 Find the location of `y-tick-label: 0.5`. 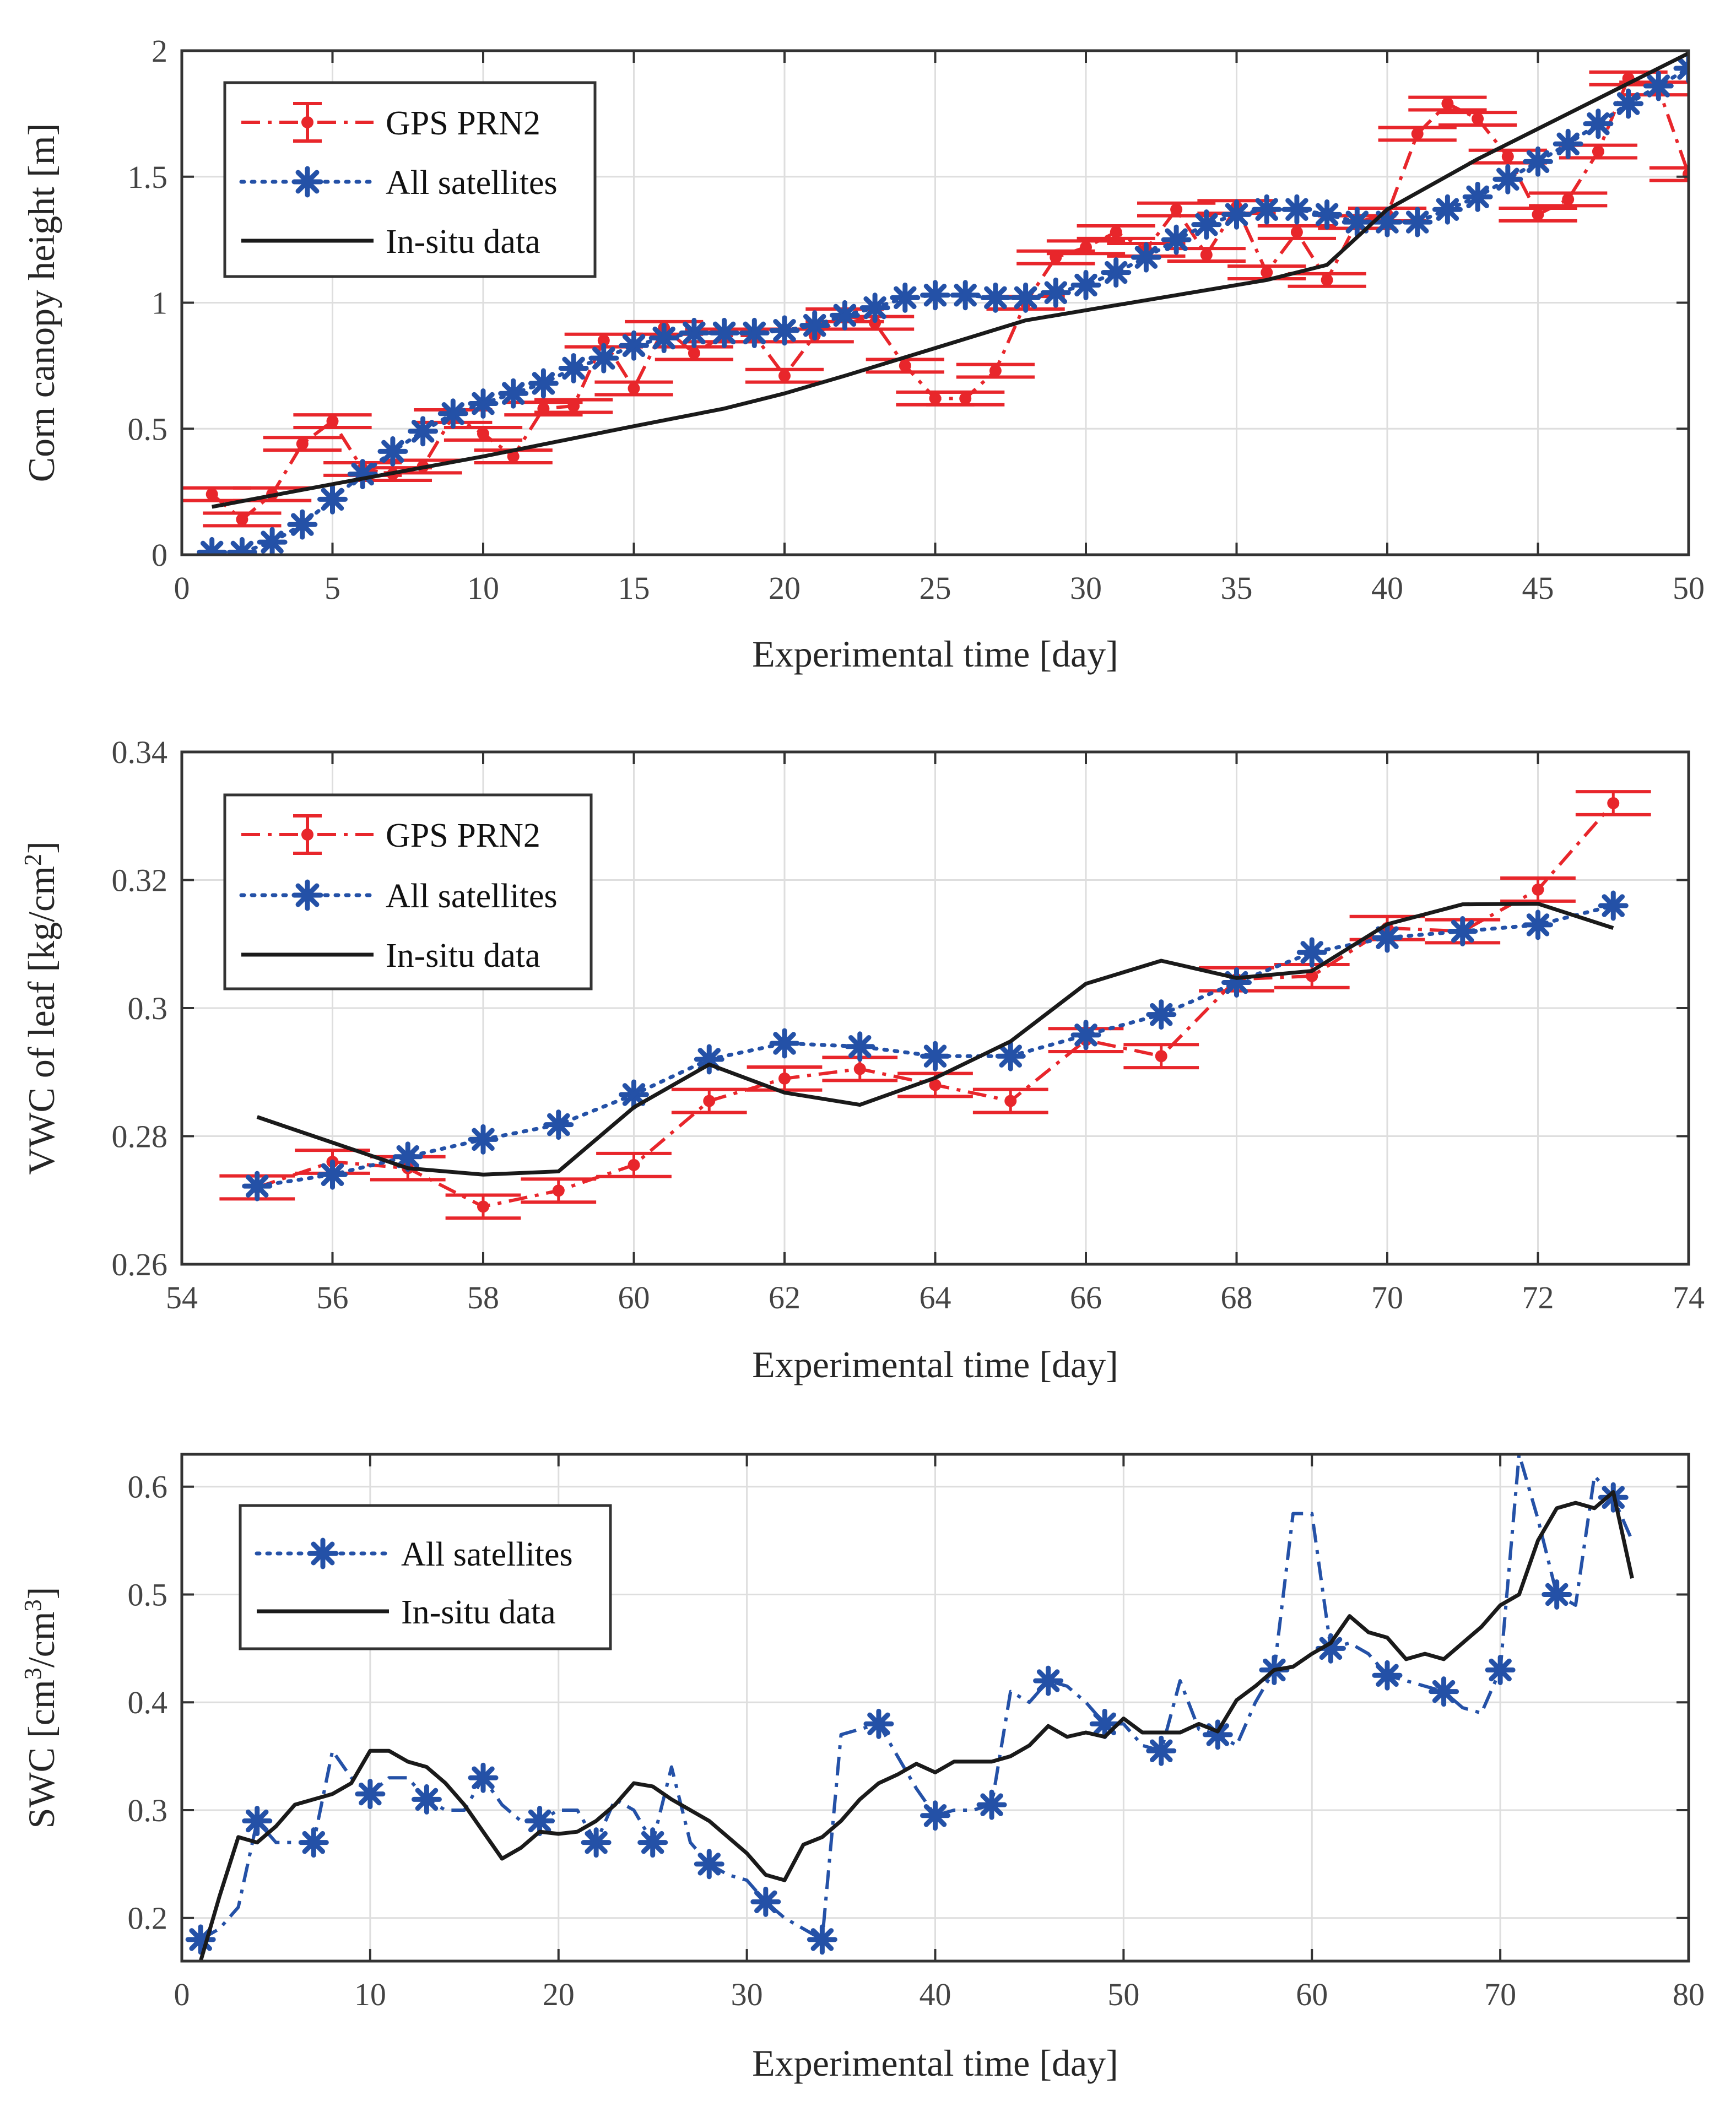

y-tick-label: 0.5 is located at coordinates (148, 429).